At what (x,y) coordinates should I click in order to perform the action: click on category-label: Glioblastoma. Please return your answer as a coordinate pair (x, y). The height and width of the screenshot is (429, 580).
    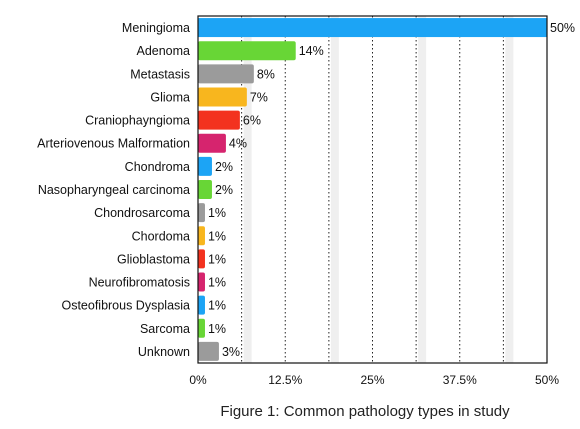
    Looking at the image, I should click on (153, 259).